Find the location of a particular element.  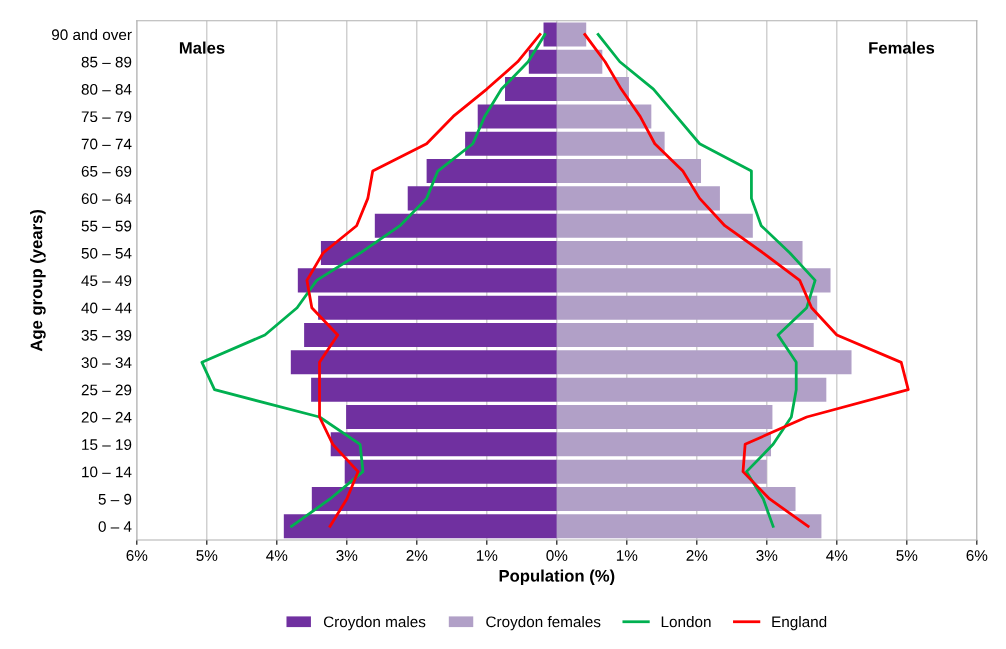

x-axis-title: Population (%) is located at coordinates (557, 577).